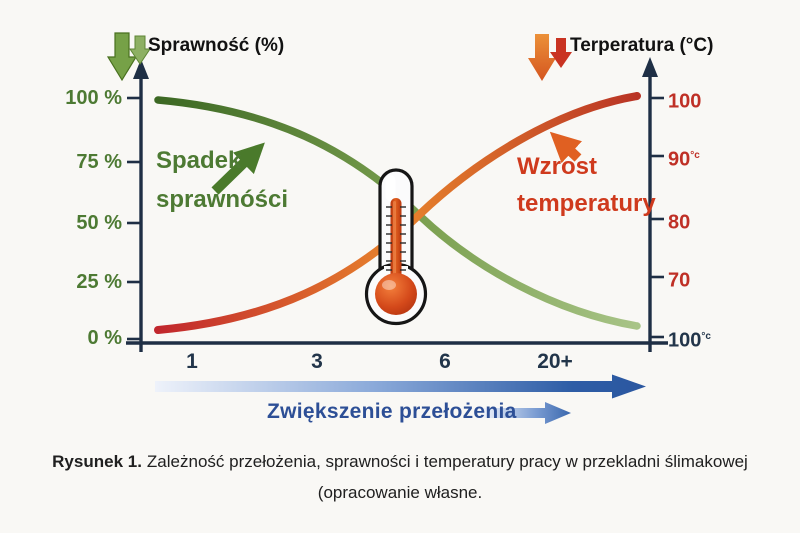 The image size is (800, 533). I want to click on efficiency-drop-label-line1: Spadek, so click(199, 160).